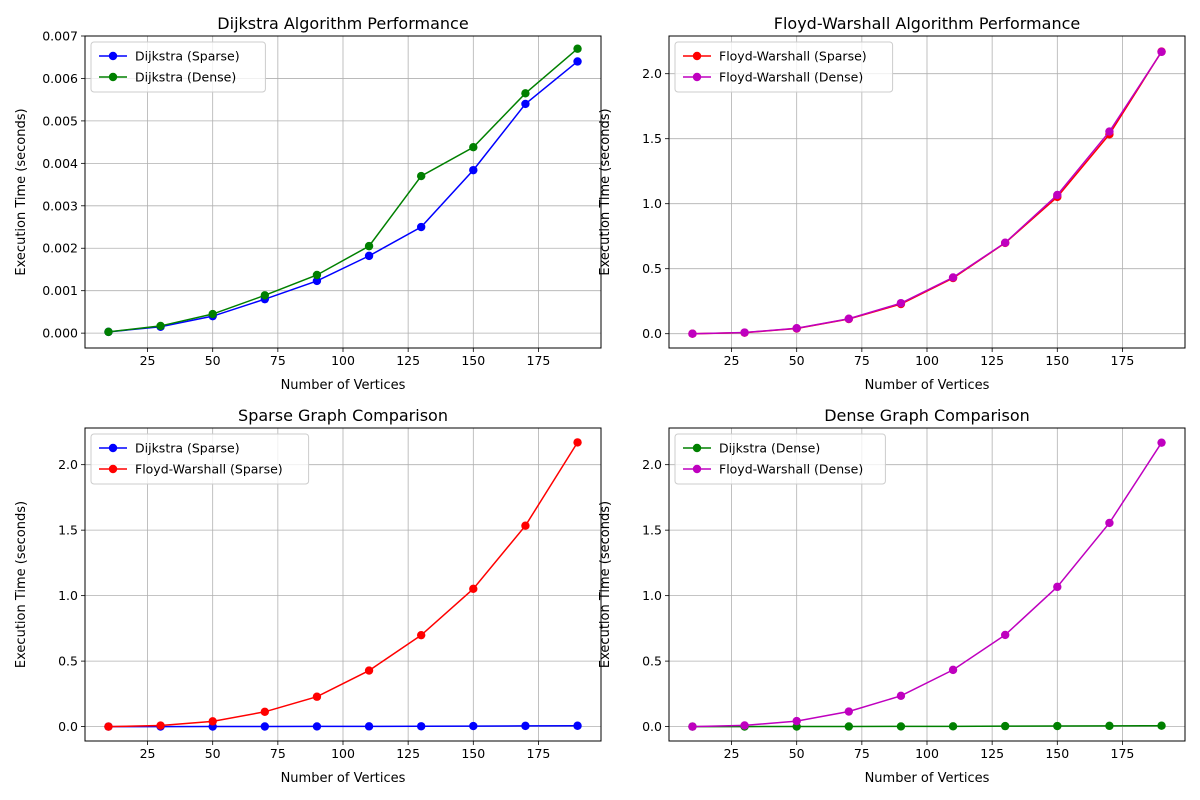 The width and height of the screenshot is (1200, 800). What do you see at coordinates (342, 23) in the screenshot?
I see `chart-title: Dijkstra Algorithm Performance` at bounding box center [342, 23].